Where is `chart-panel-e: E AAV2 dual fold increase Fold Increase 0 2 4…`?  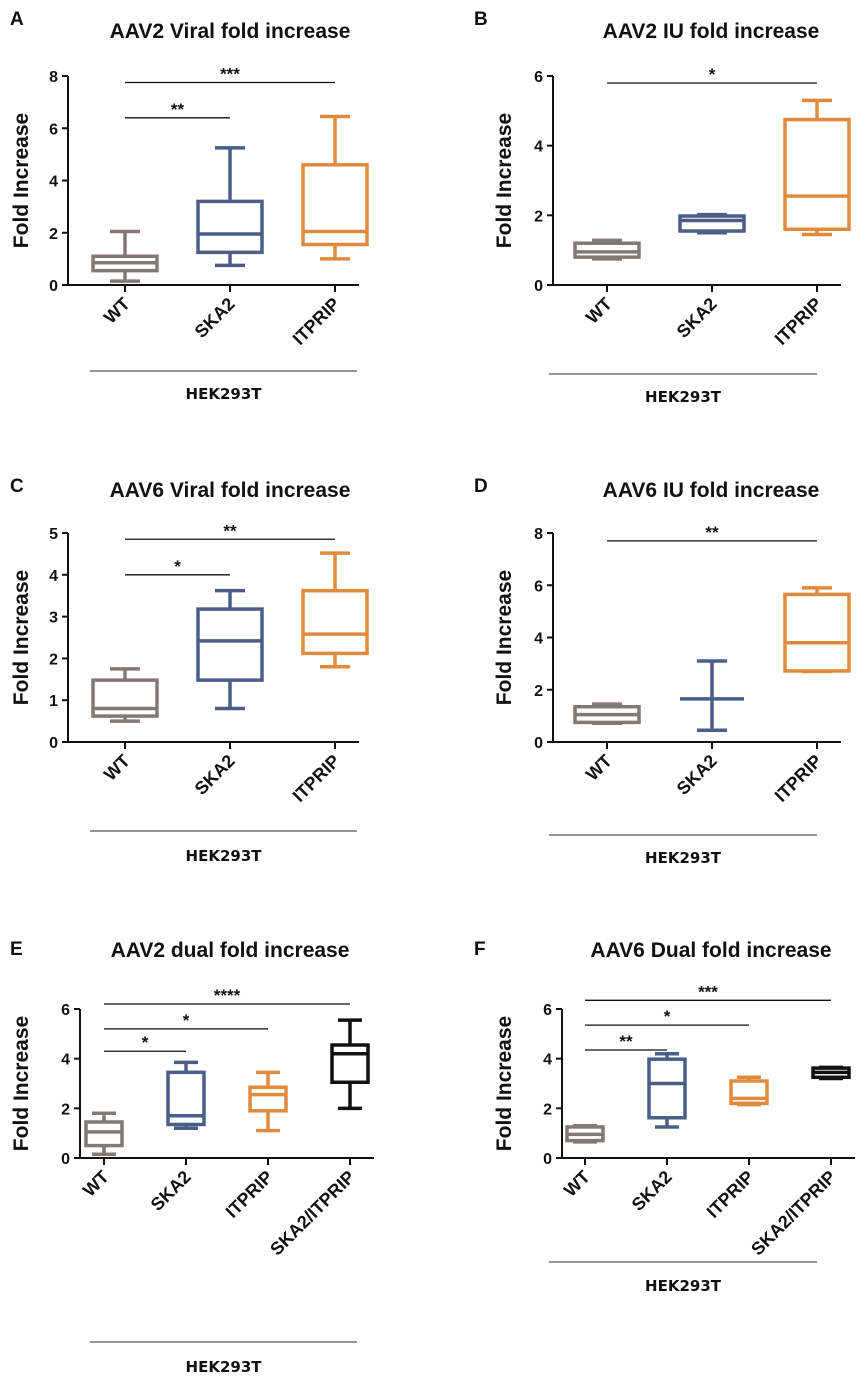 chart-panel-e: E AAV2 dual fold increase Fold Increase 0 2 4… is located at coordinates (192, 1157).